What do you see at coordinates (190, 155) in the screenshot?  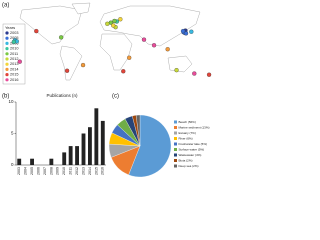 I see `legend-label: Wastewater (4%)` at bounding box center [190, 155].